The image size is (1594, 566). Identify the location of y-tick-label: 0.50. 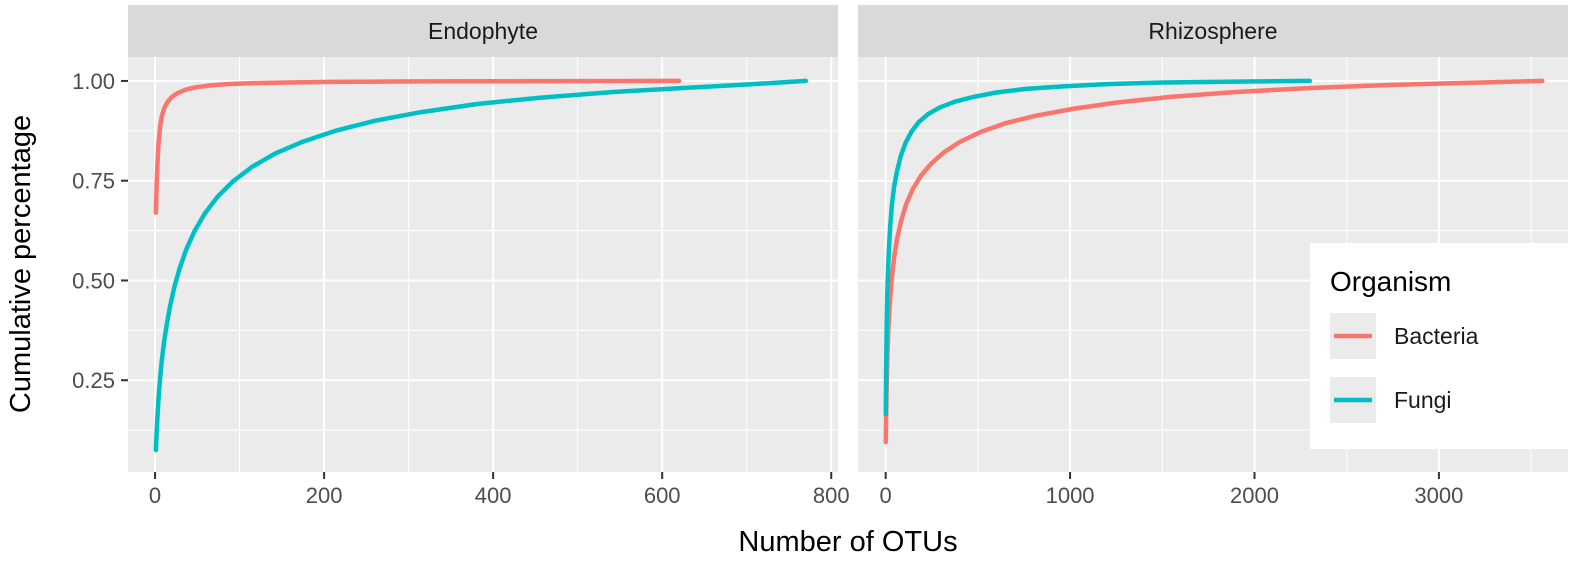
(93, 280).